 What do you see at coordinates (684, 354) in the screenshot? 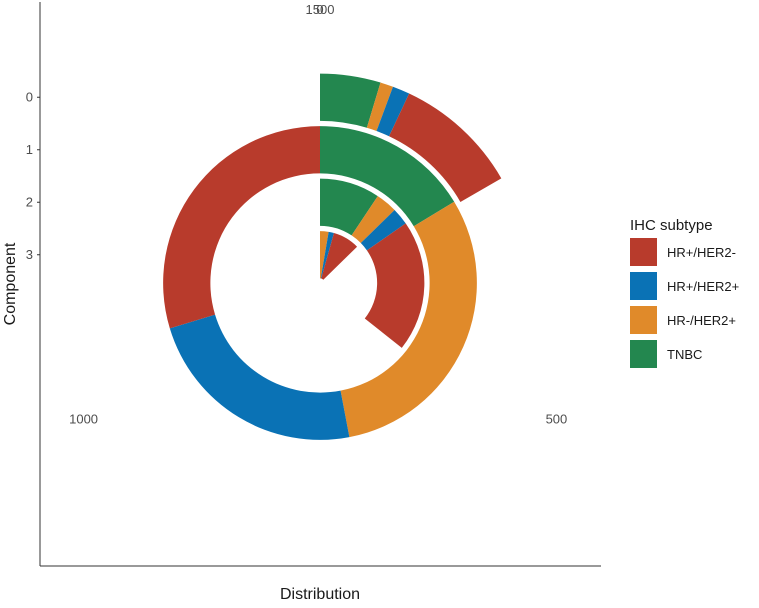
I see `legend-label: TNBC` at bounding box center [684, 354].